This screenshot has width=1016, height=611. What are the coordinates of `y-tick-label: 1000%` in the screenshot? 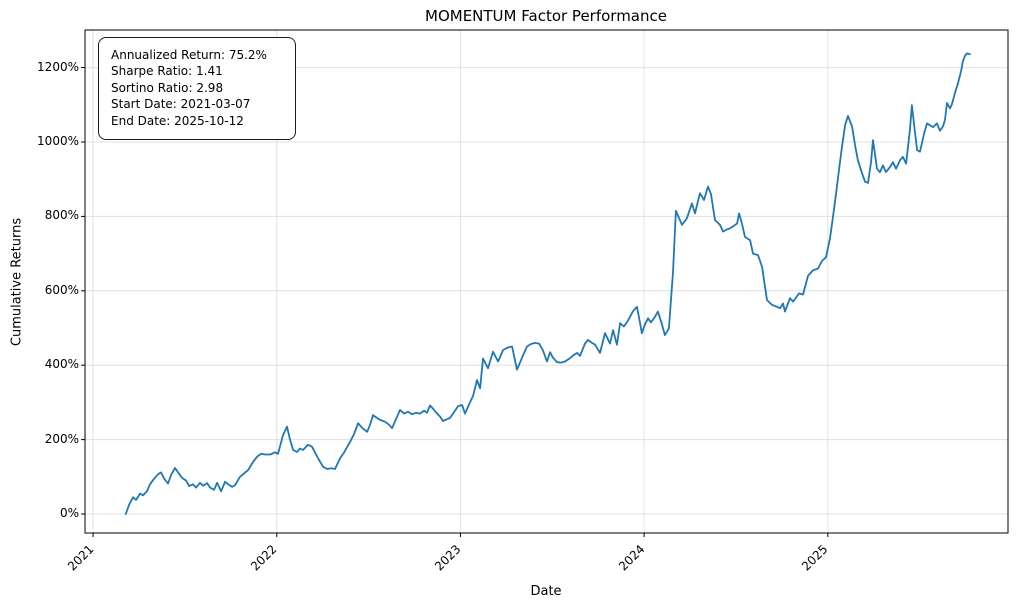 It's located at (58, 140).